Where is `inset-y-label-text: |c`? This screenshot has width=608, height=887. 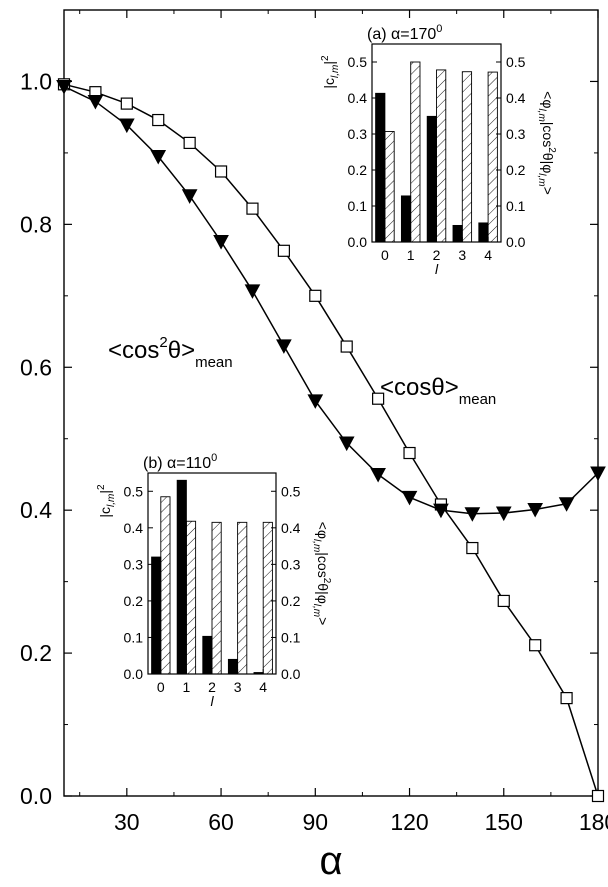
inset-y-label-text: |c is located at coordinates (105, 512).